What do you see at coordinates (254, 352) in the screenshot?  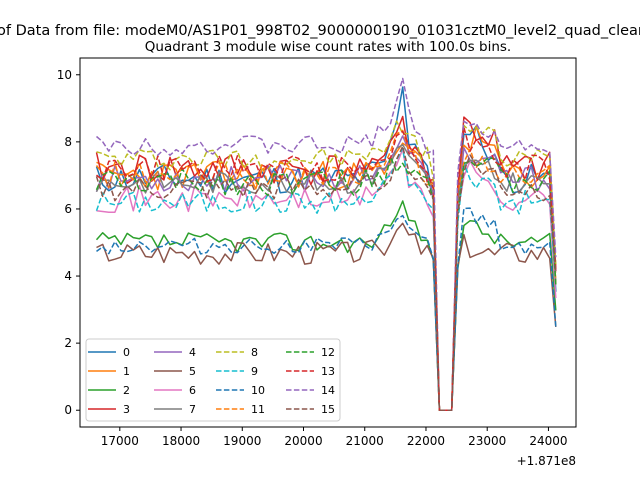 I see `legend-label-8: 8` at bounding box center [254, 352].